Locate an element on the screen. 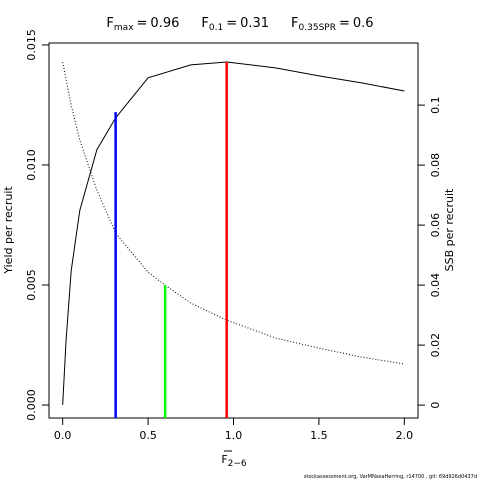 This screenshot has width=480, height=480. title-value: 0.6 is located at coordinates (363, 23).